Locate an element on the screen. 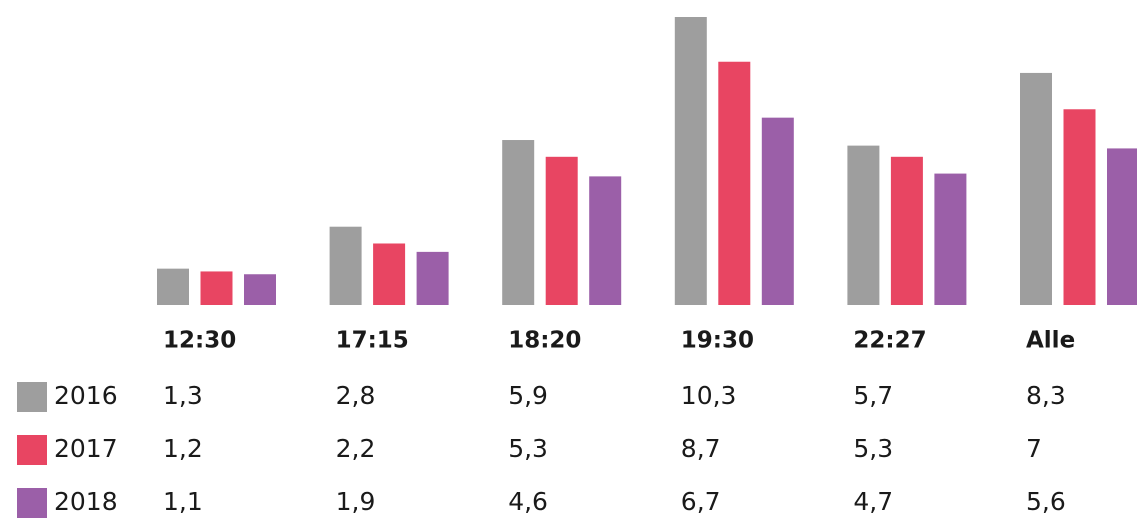 Image resolution: width=1137 pixels, height=520 pixels. table-value: 5,7 is located at coordinates (873, 395).